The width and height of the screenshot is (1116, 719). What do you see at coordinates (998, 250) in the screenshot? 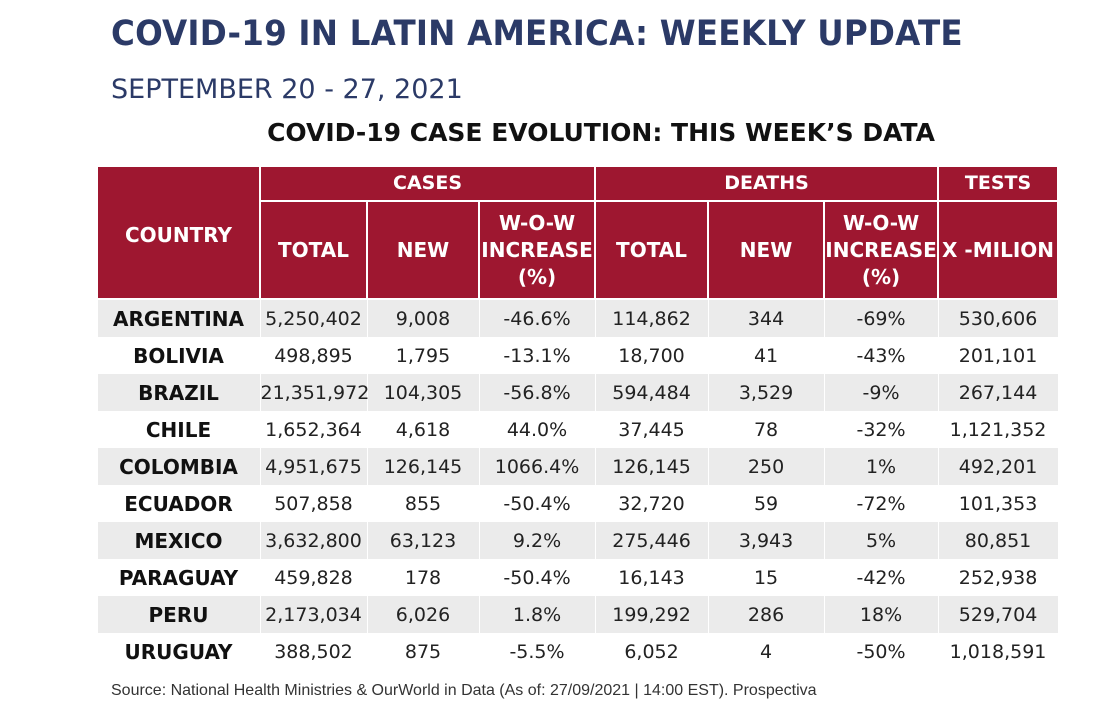
I see `column-header-tests-per-million: X -MILION` at bounding box center [998, 250].